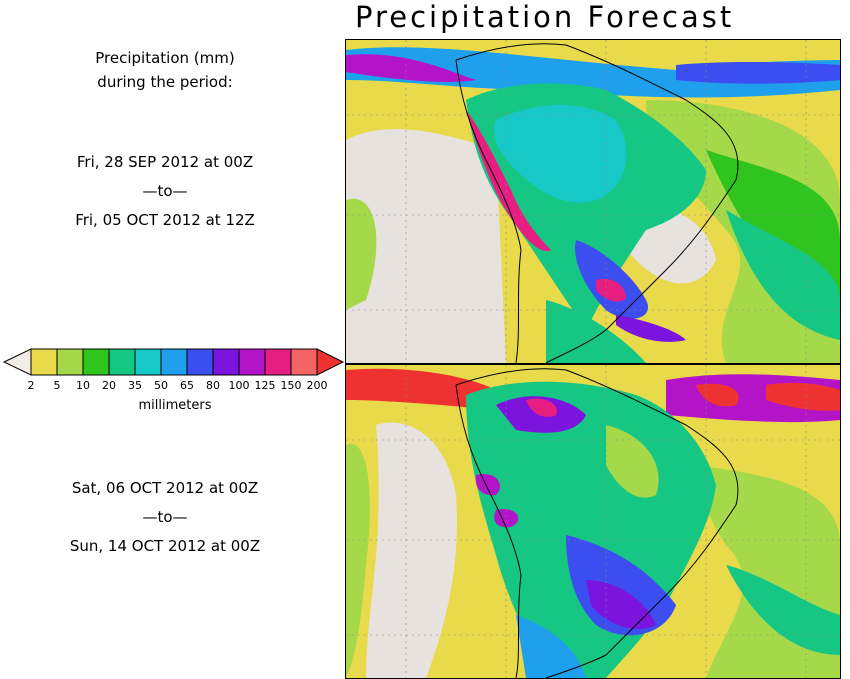 This screenshot has height=679, width=850. What do you see at coordinates (175, 405) in the screenshot?
I see `colorbar-units: millimeters` at bounding box center [175, 405].